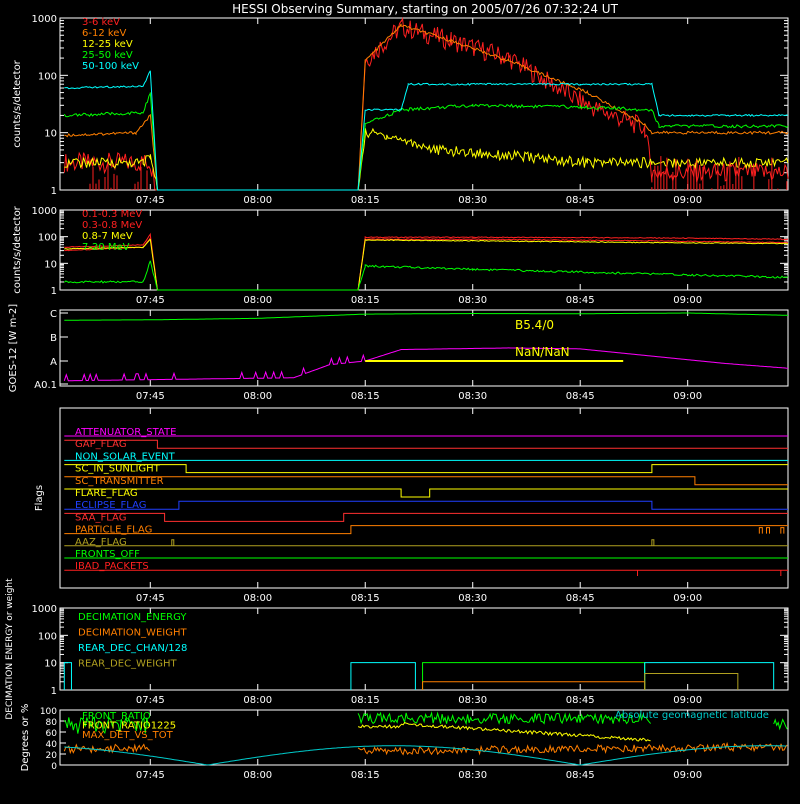  What do you see at coordinates (101, 444) in the screenshot?
I see `flag-label: GAP_FLAG` at bounding box center [101, 444].